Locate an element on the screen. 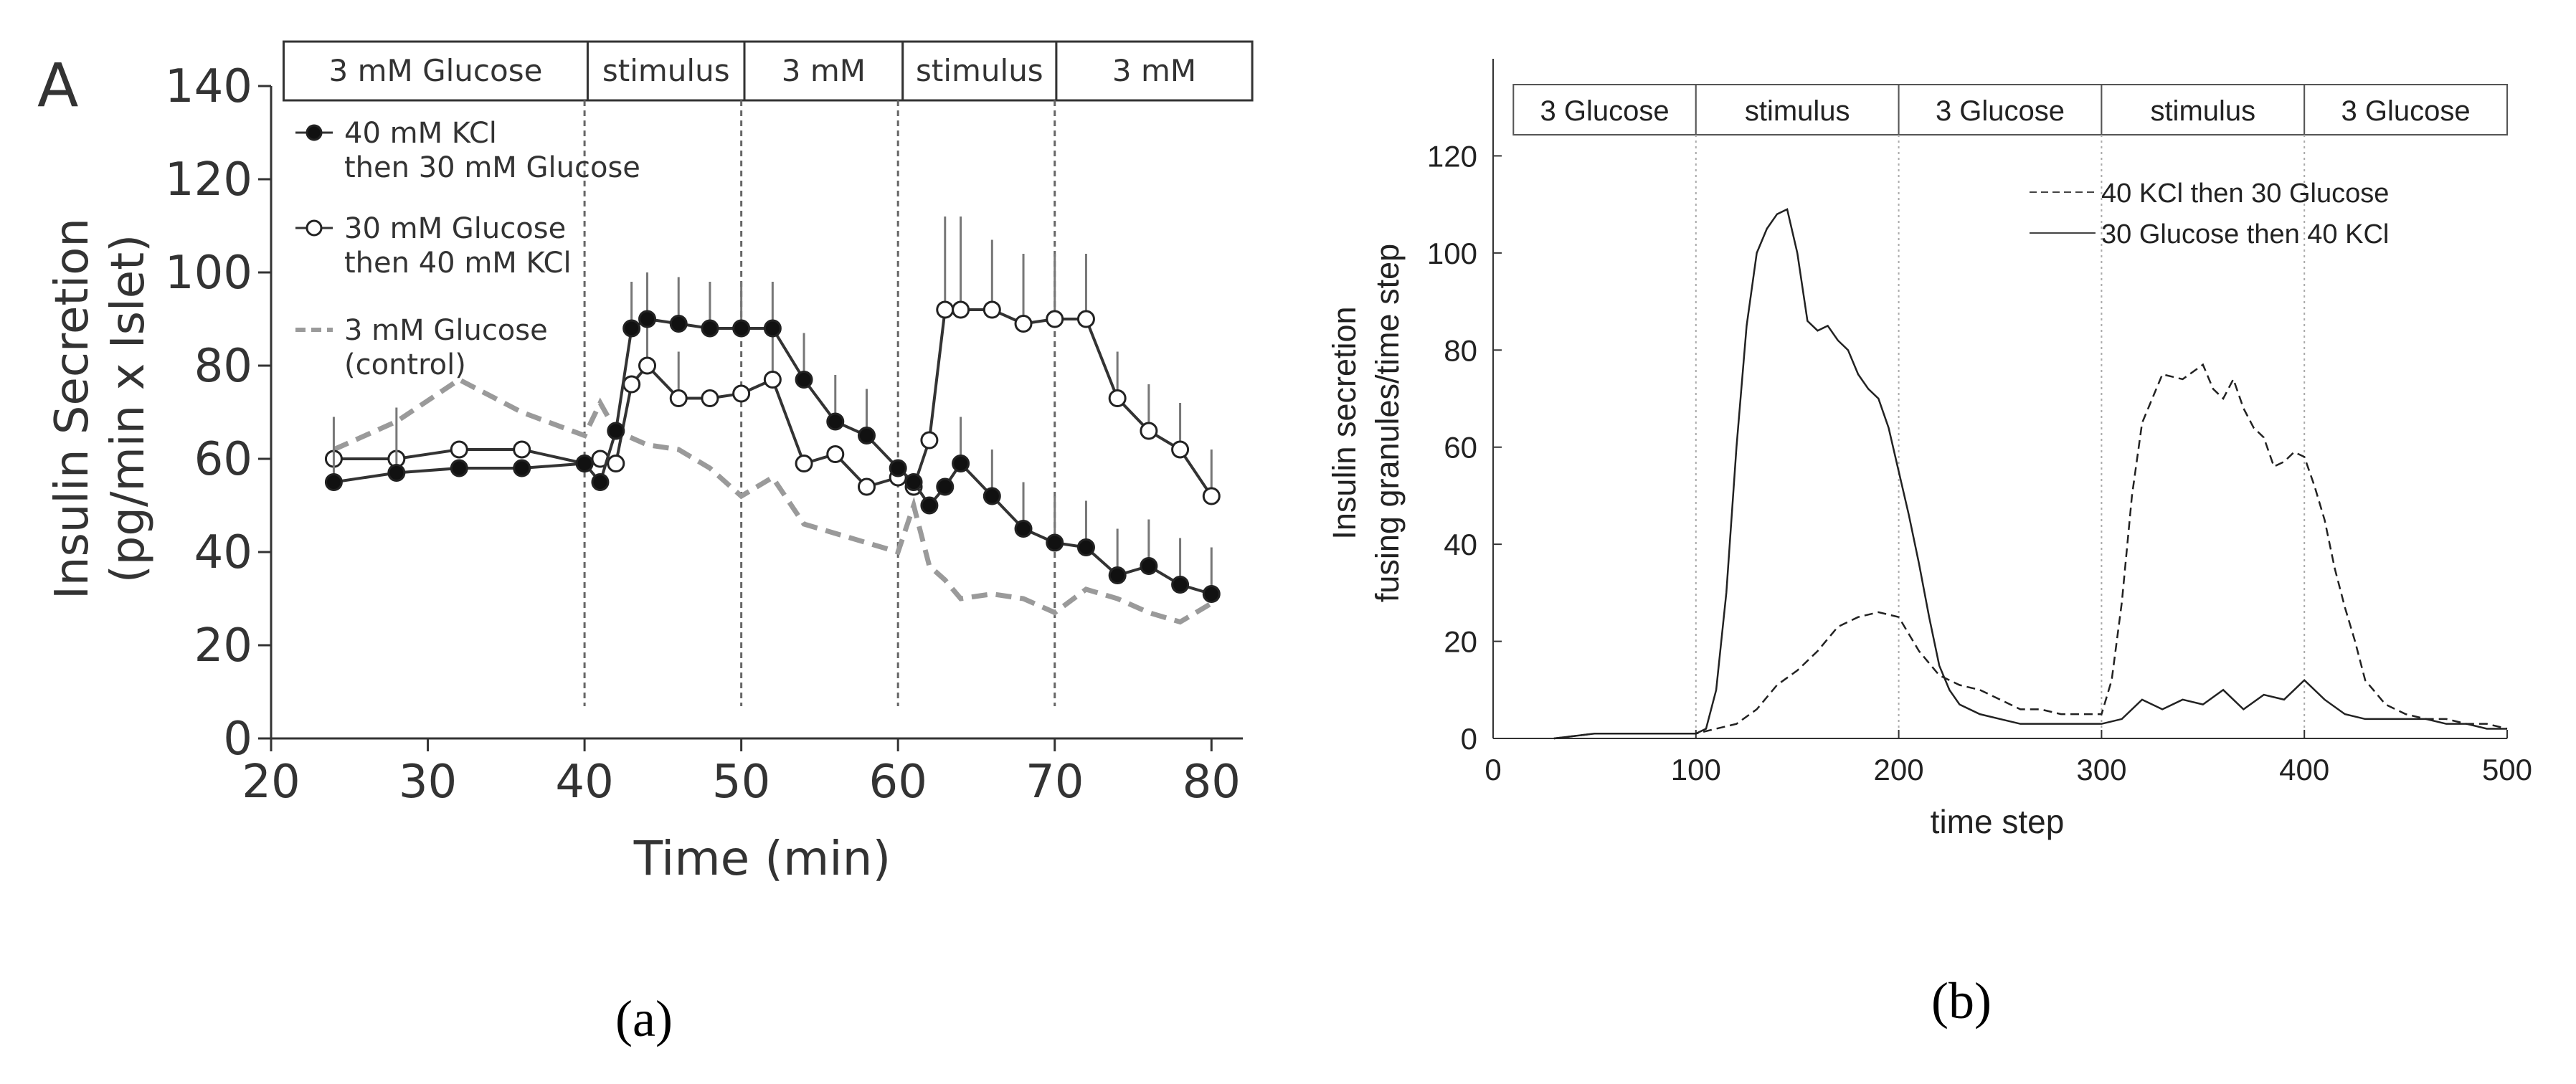  panel-b-y-axis-label-line1: Insulin secretion is located at coordinates (1344, 422).